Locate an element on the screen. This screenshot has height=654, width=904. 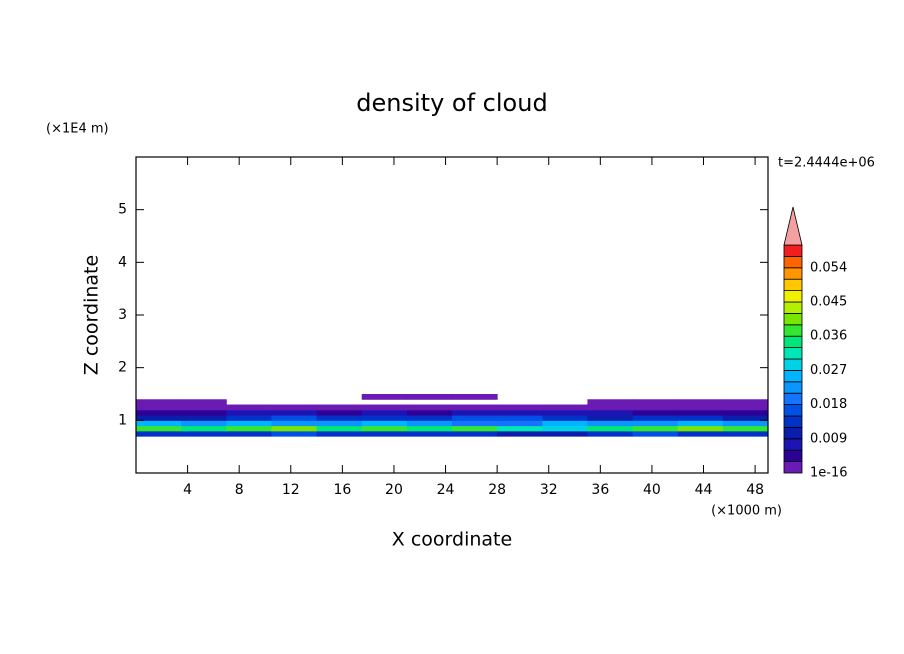
x-tick-label: 32 is located at coordinates (549, 490).